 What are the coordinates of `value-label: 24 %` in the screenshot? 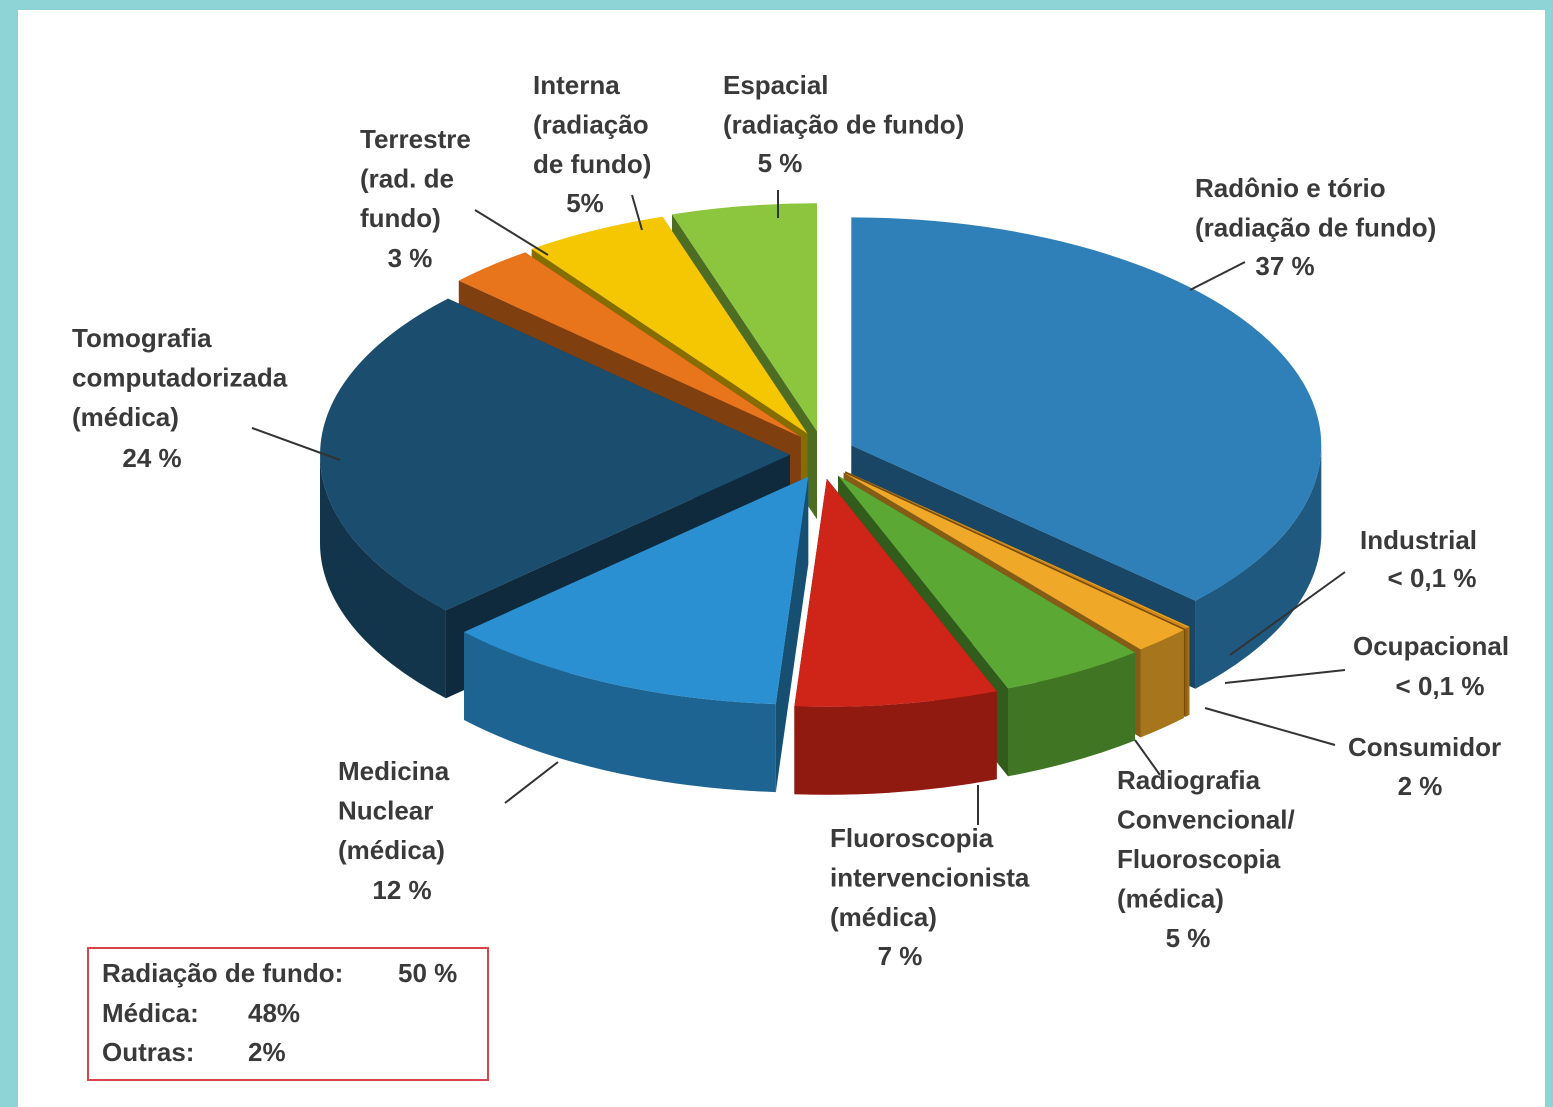 It's located at (151, 458).